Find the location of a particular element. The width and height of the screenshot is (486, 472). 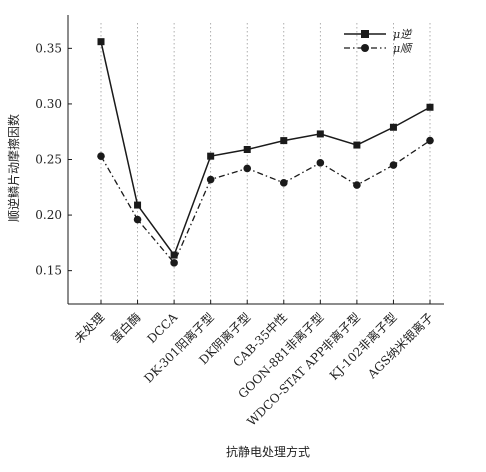

legend: μ逆 μ顺 is located at coordinates (378, 41).